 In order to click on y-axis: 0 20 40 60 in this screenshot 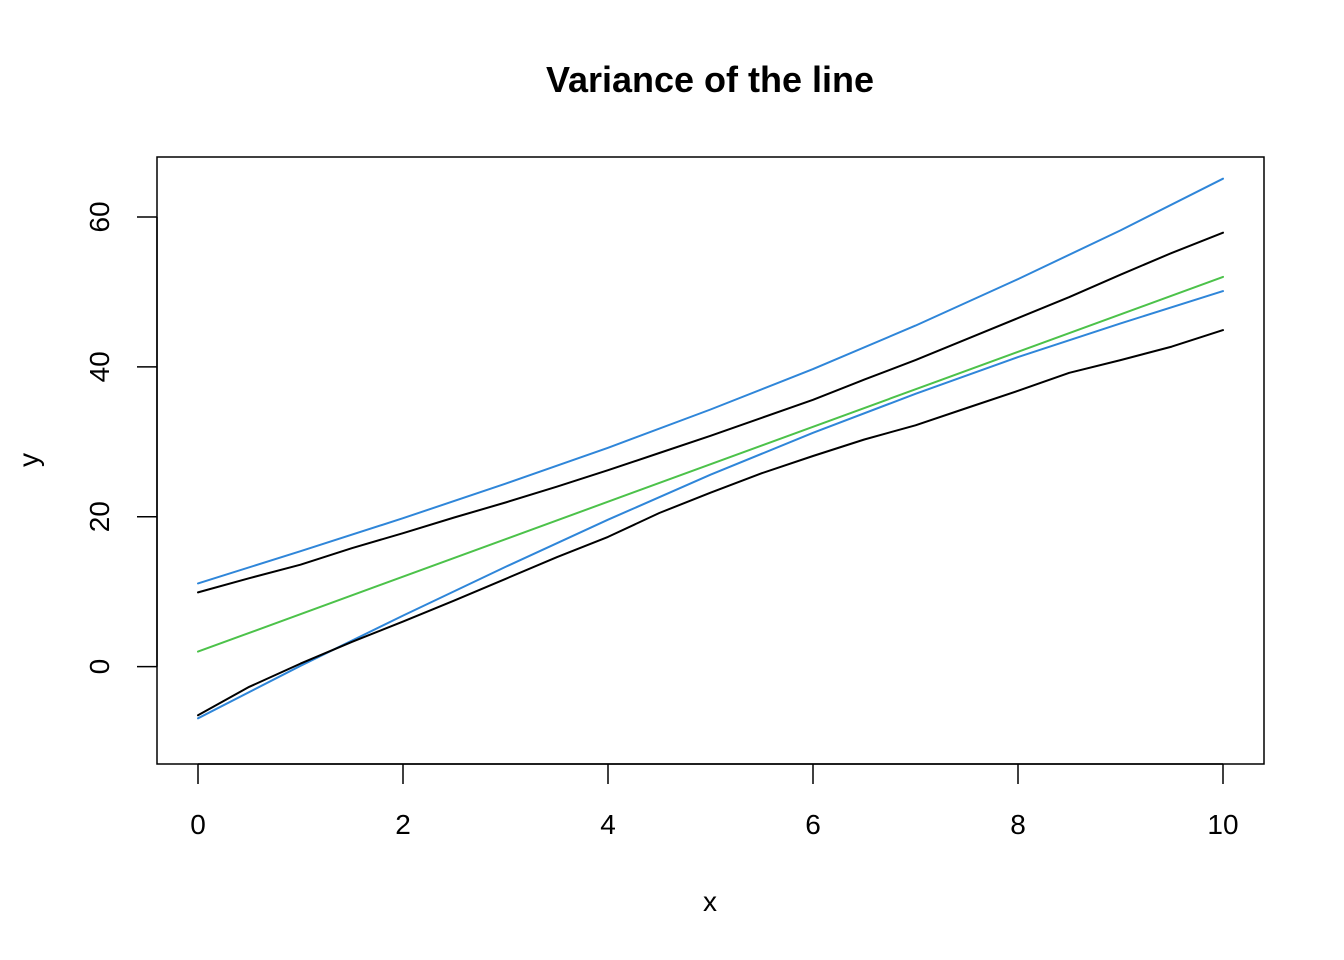, I will do `click(121, 438)`.